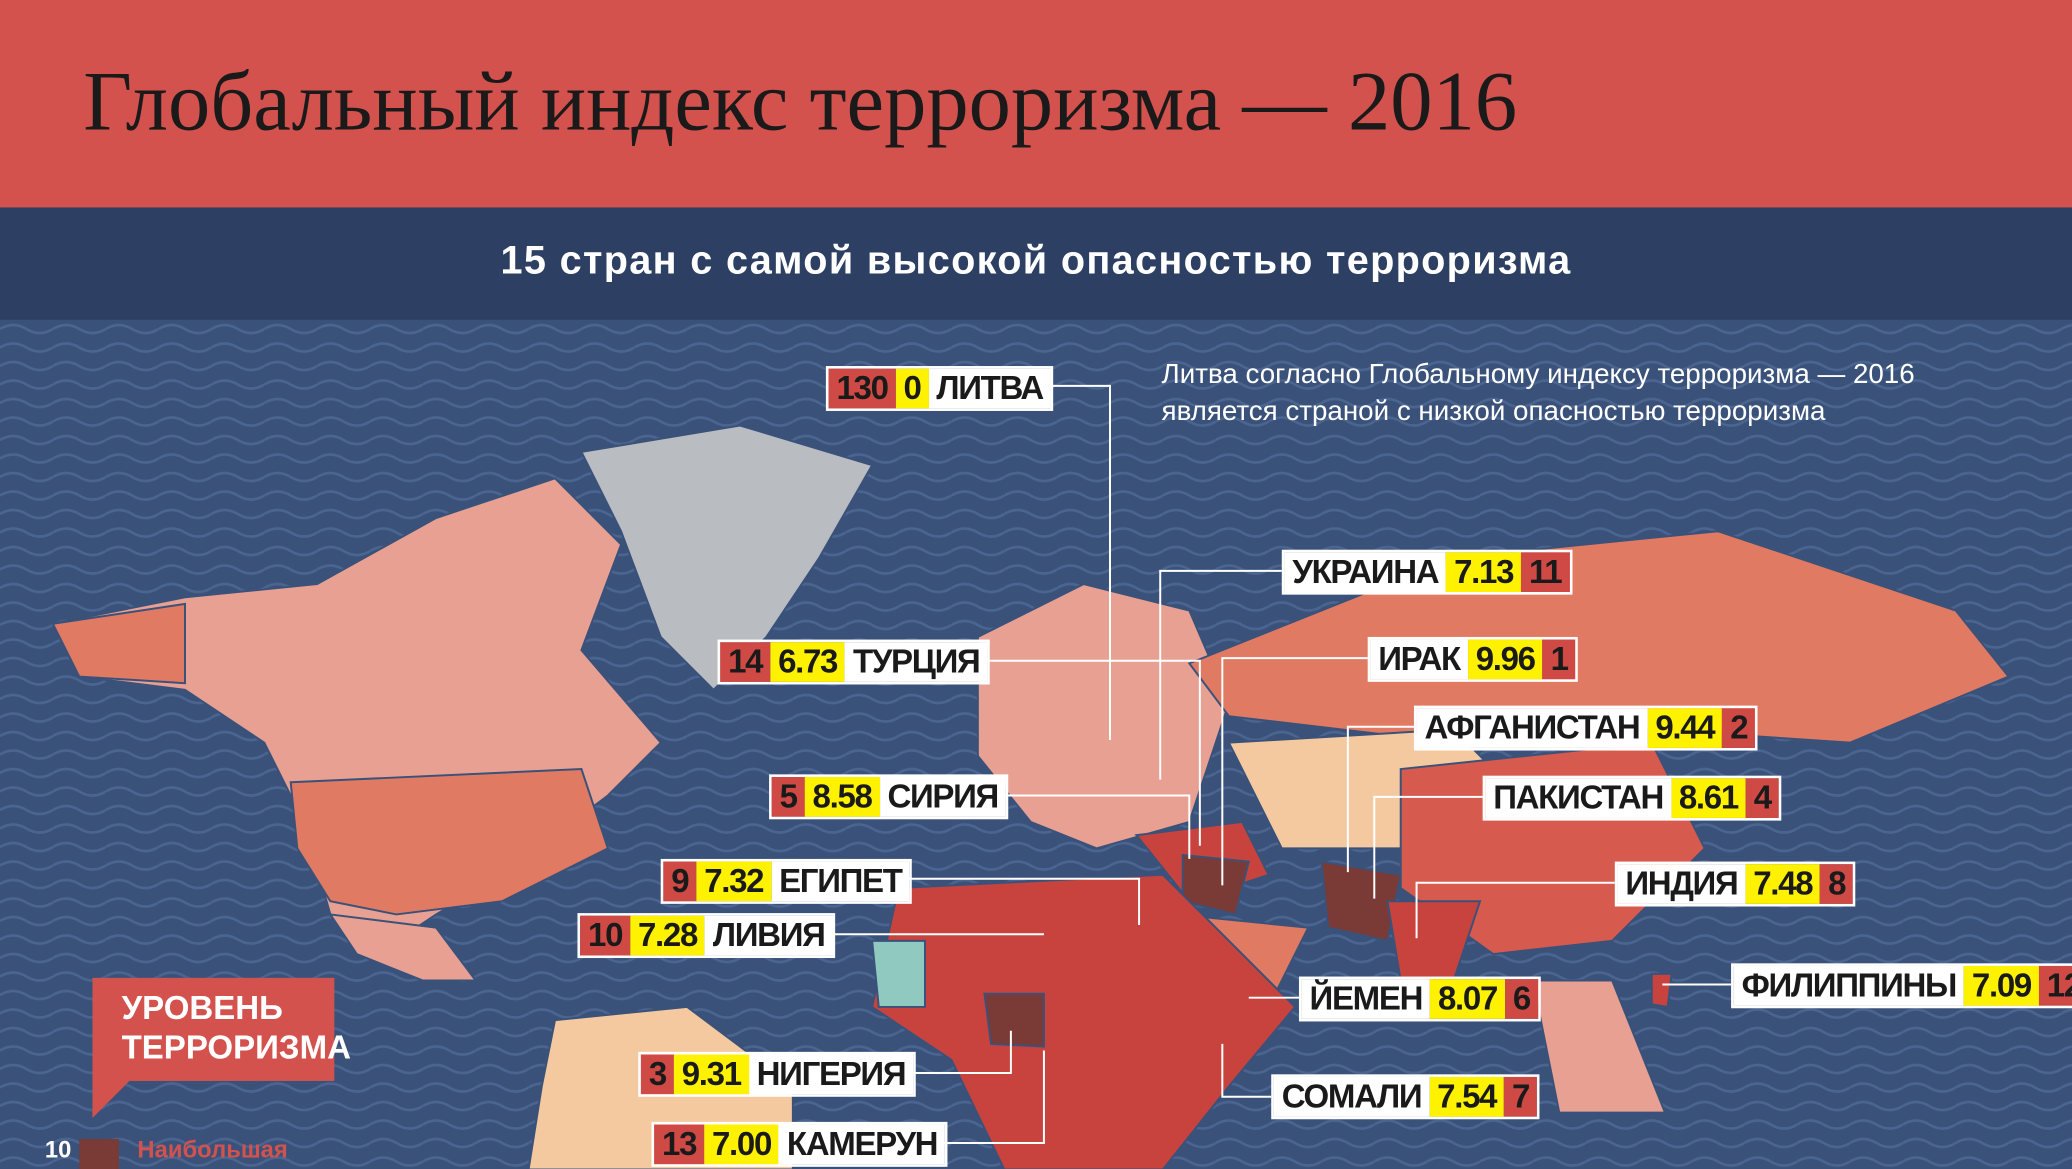  What do you see at coordinates (840, 881) in the screenshot?
I see `country-name: ЕГИПЕТ` at bounding box center [840, 881].